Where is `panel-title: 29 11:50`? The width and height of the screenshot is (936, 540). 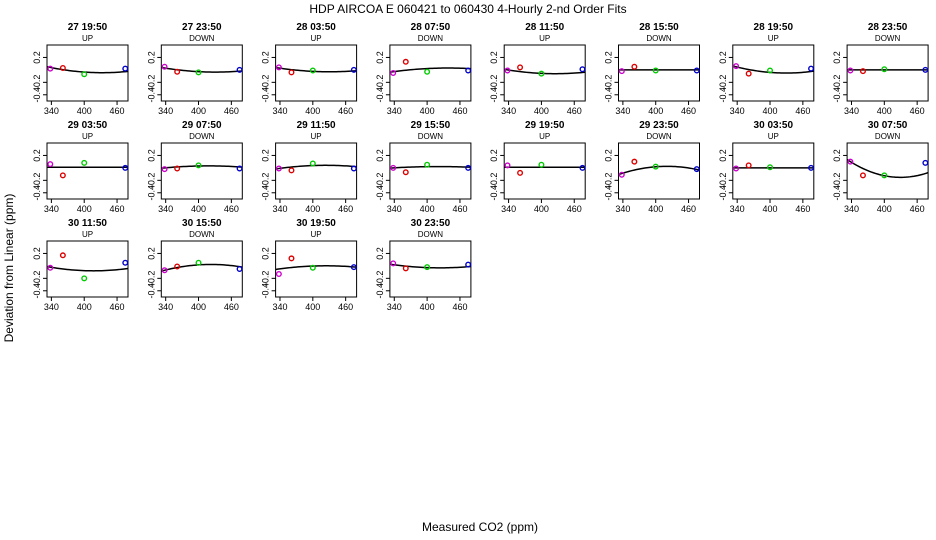
panel-title: 29 11:50 is located at coordinates (316, 125).